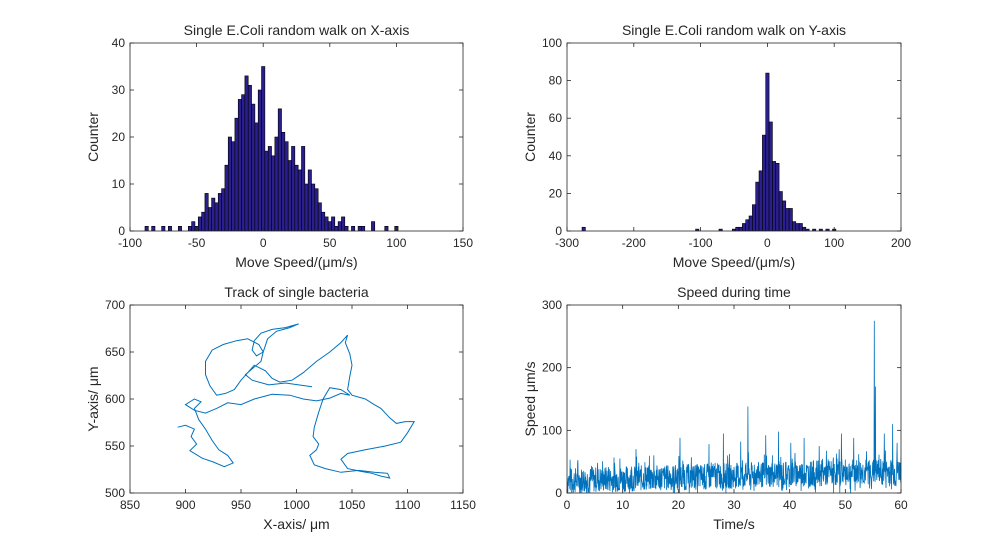 This screenshot has width=996, height=554. What do you see at coordinates (130, 505) in the screenshot?
I see `x-tick-label: 850` at bounding box center [130, 505].